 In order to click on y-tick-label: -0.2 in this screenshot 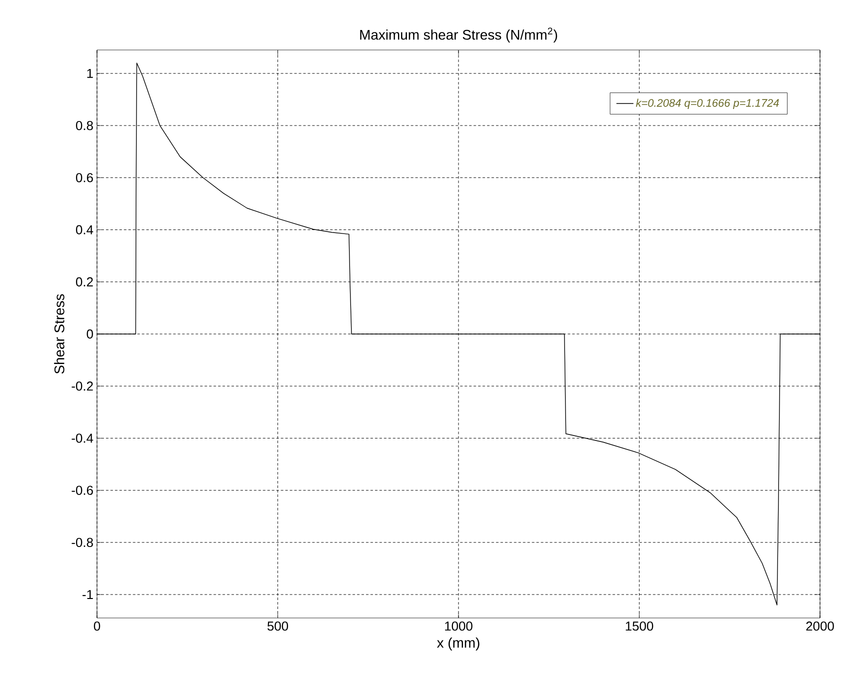, I will do `click(82, 386)`.